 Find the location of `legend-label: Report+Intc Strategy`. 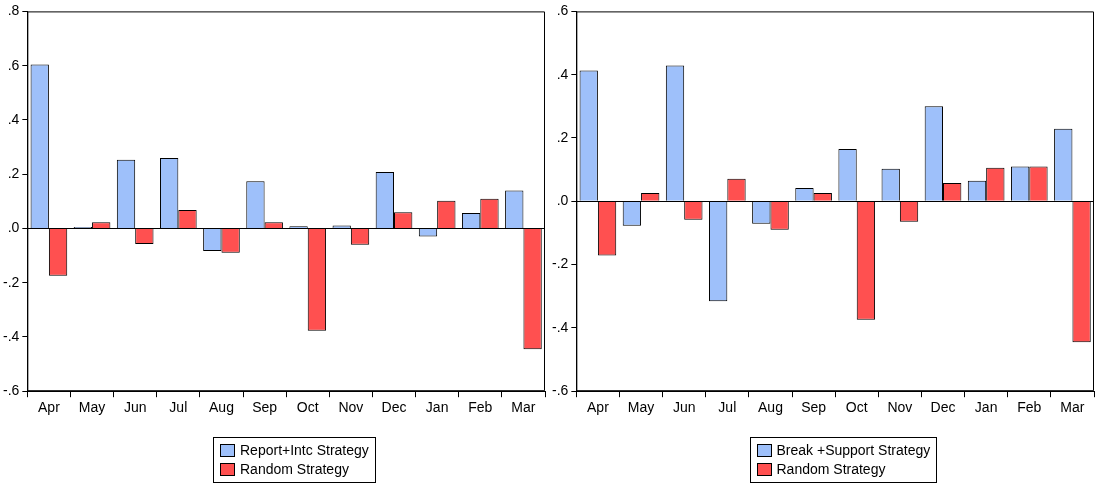

legend-label: Report+Intc Strategy is located at coordinates (304, 450).